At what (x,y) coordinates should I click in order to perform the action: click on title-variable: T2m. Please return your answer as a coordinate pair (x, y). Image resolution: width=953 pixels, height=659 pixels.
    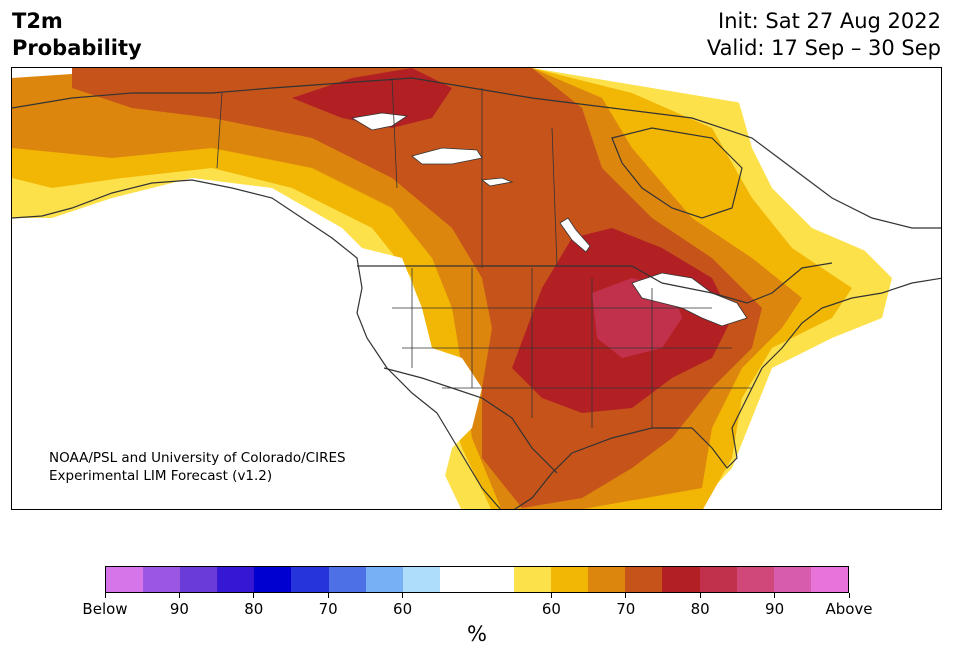
    Looking at the image, I should click on (37, 21).